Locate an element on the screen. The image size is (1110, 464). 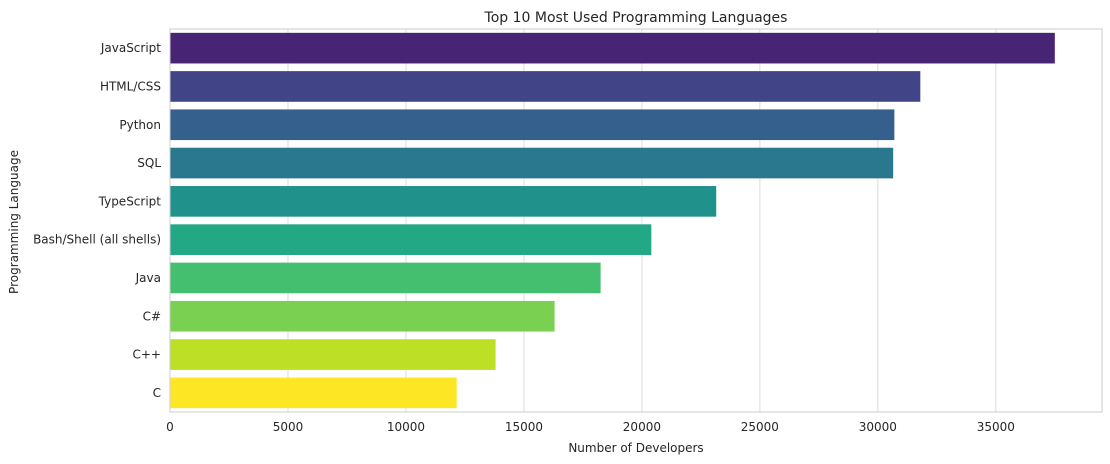
bar-html-css is located at coordinates (545, 86).